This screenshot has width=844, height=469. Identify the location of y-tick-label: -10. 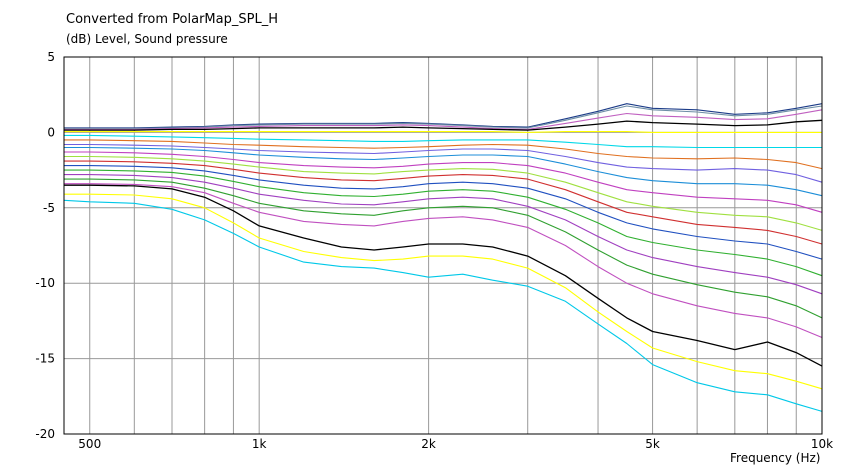
(45, 283).